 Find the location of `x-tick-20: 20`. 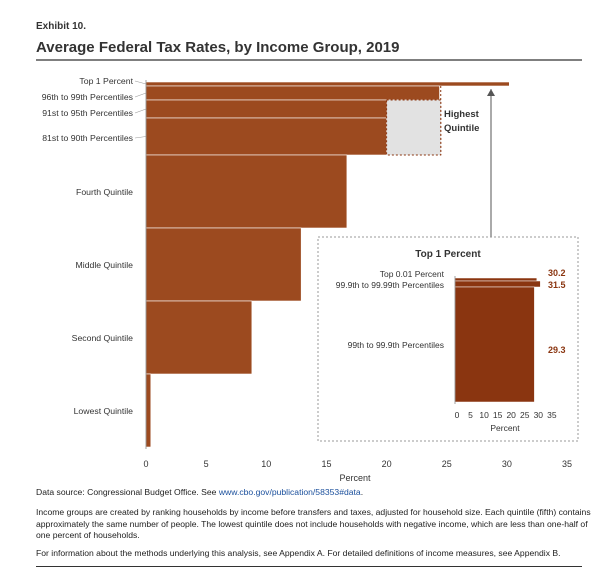

x-tick-20: 20 is located at coordinates (387, 464).